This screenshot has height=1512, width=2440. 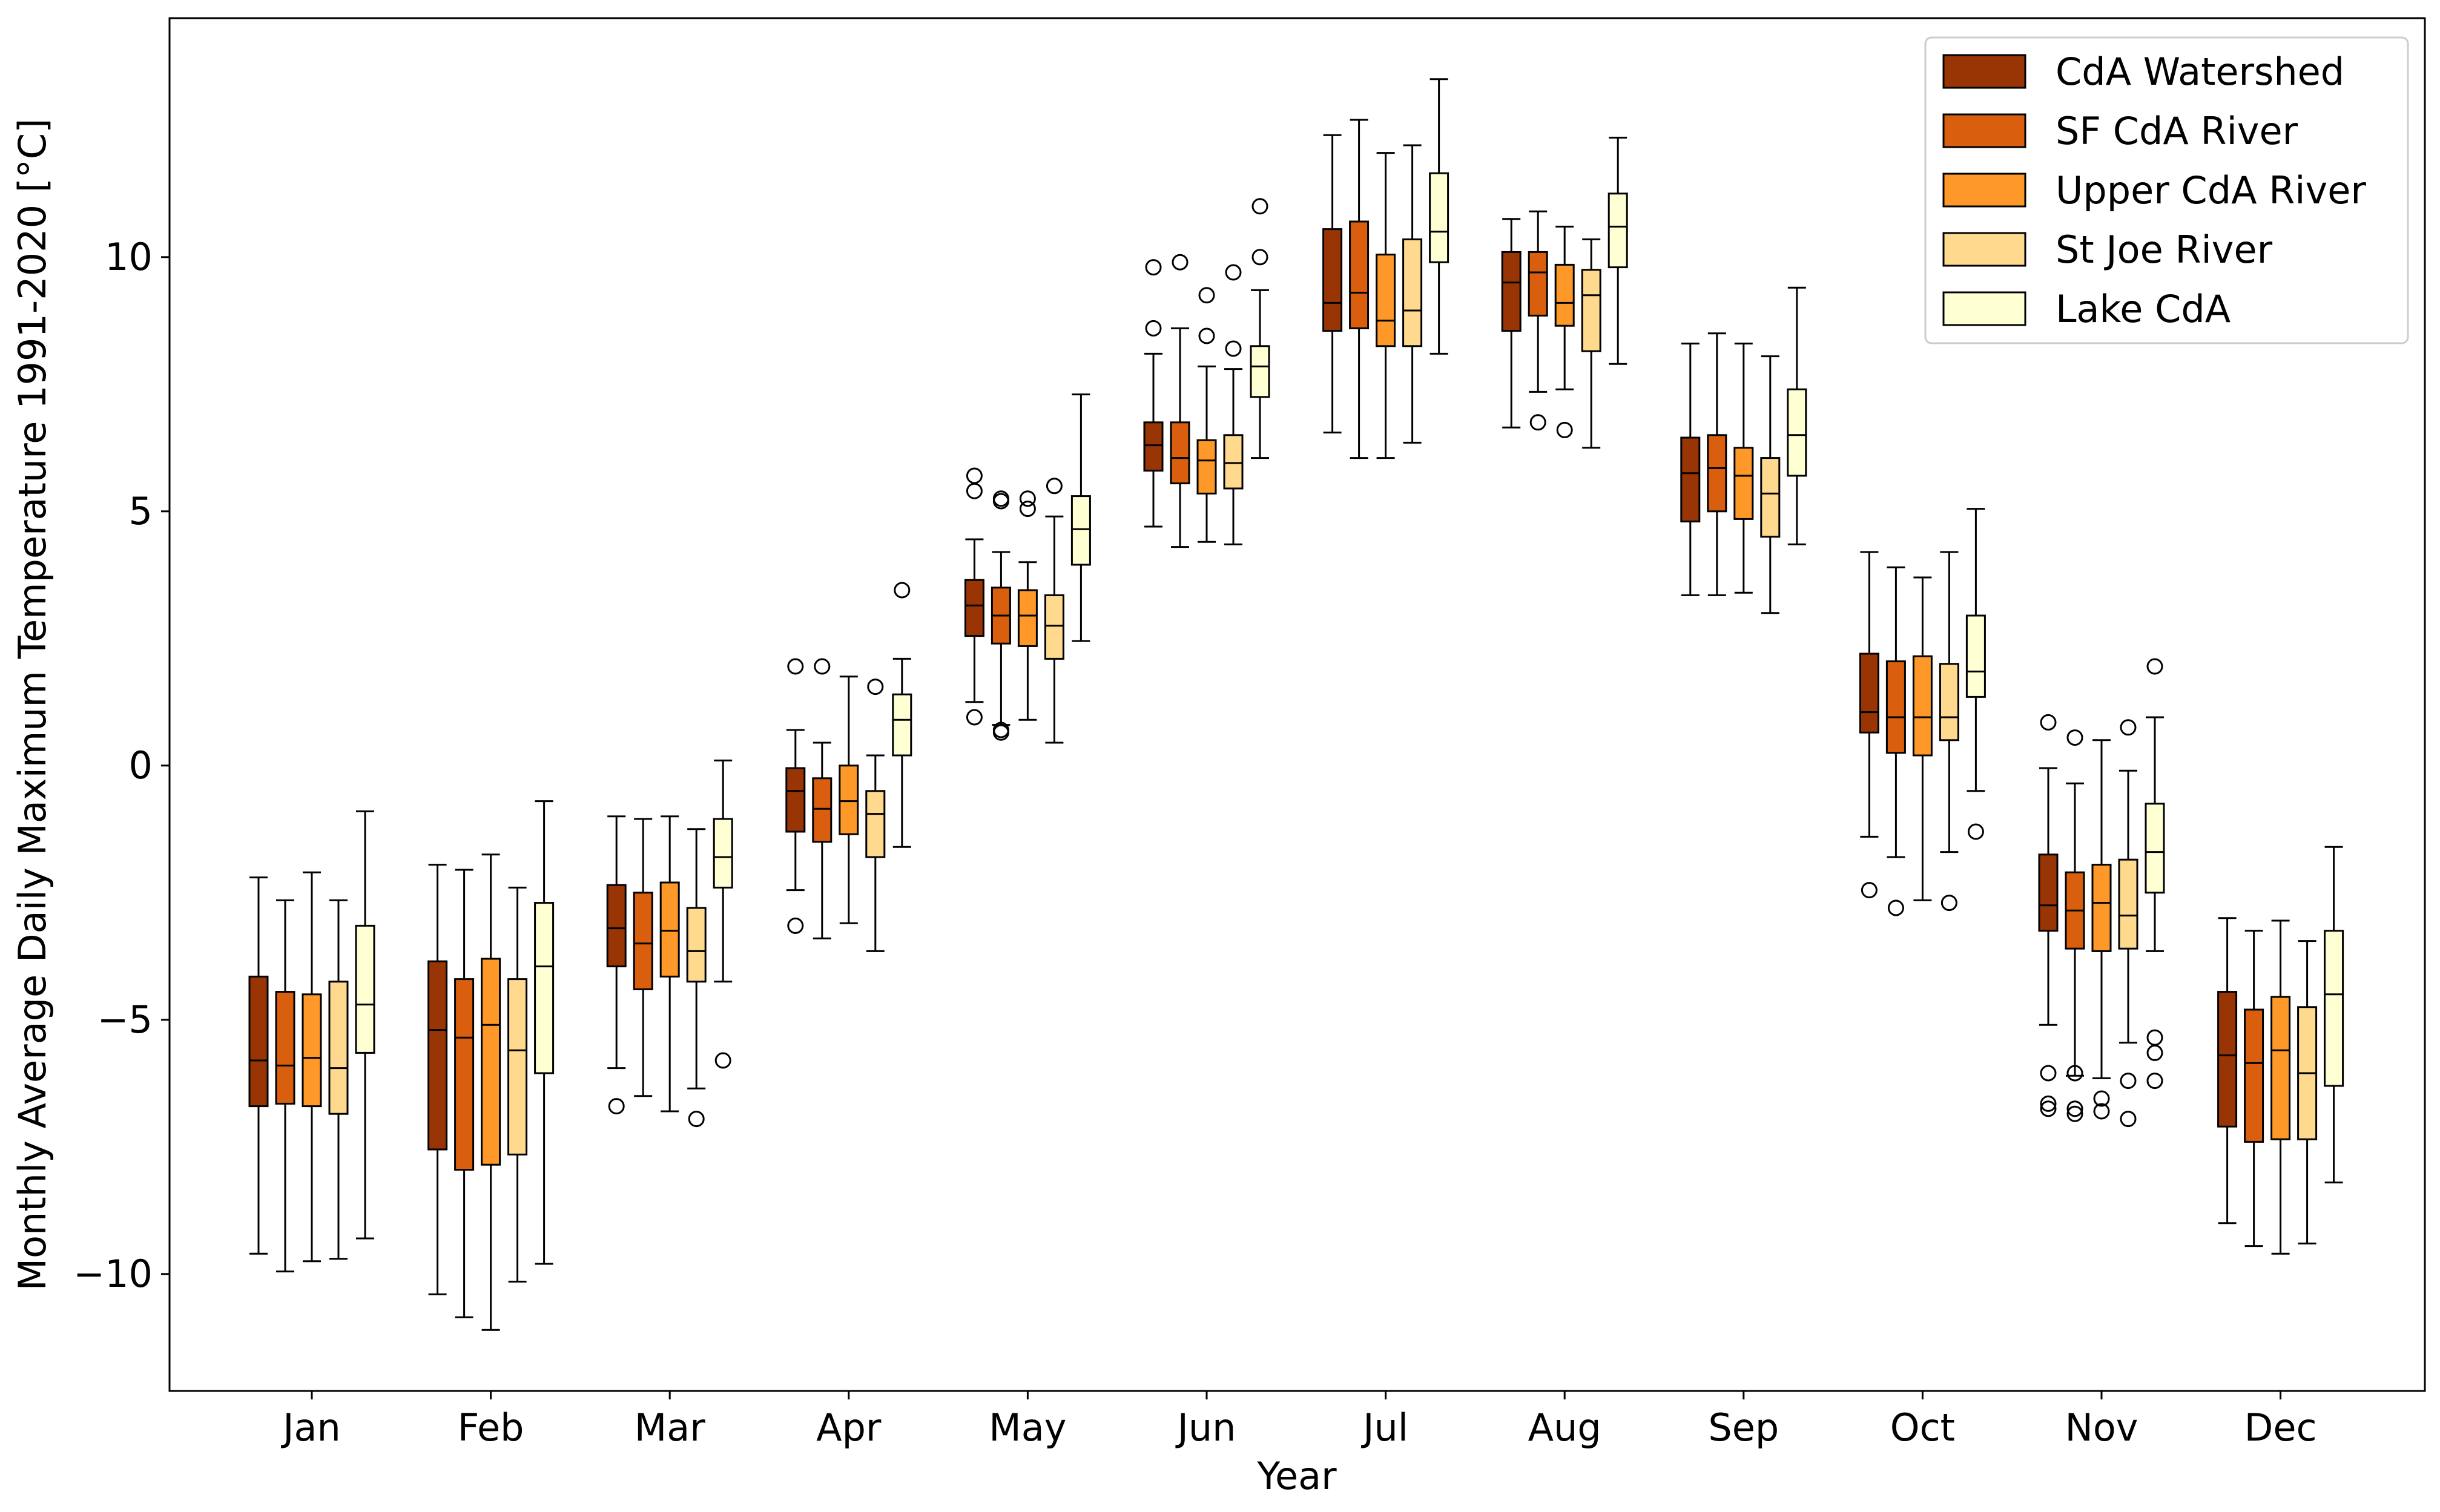 What do you see at coordinates (2177, 131) in the screenshot?
I see `legend-label: SF CdA River` at bounding box center [2177, 131].